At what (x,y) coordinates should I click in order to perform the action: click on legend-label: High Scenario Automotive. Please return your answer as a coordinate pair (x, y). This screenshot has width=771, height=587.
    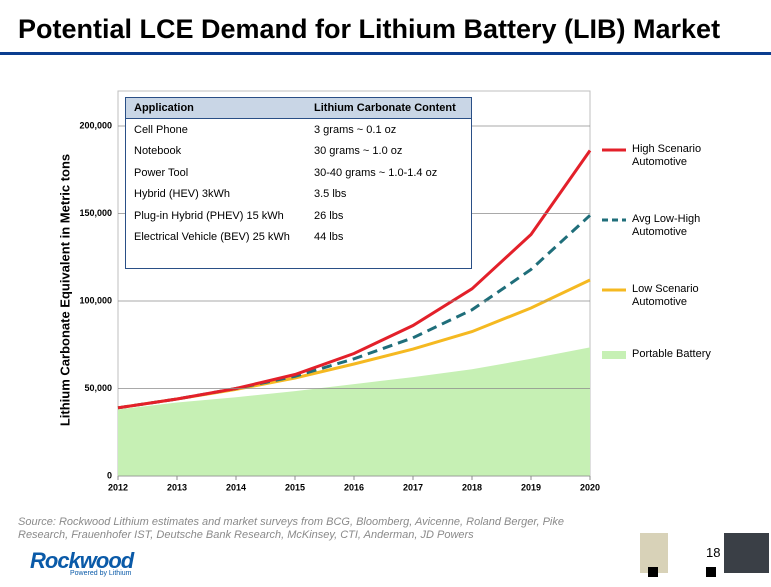
    Looking at the image, I should click on (667, 155).